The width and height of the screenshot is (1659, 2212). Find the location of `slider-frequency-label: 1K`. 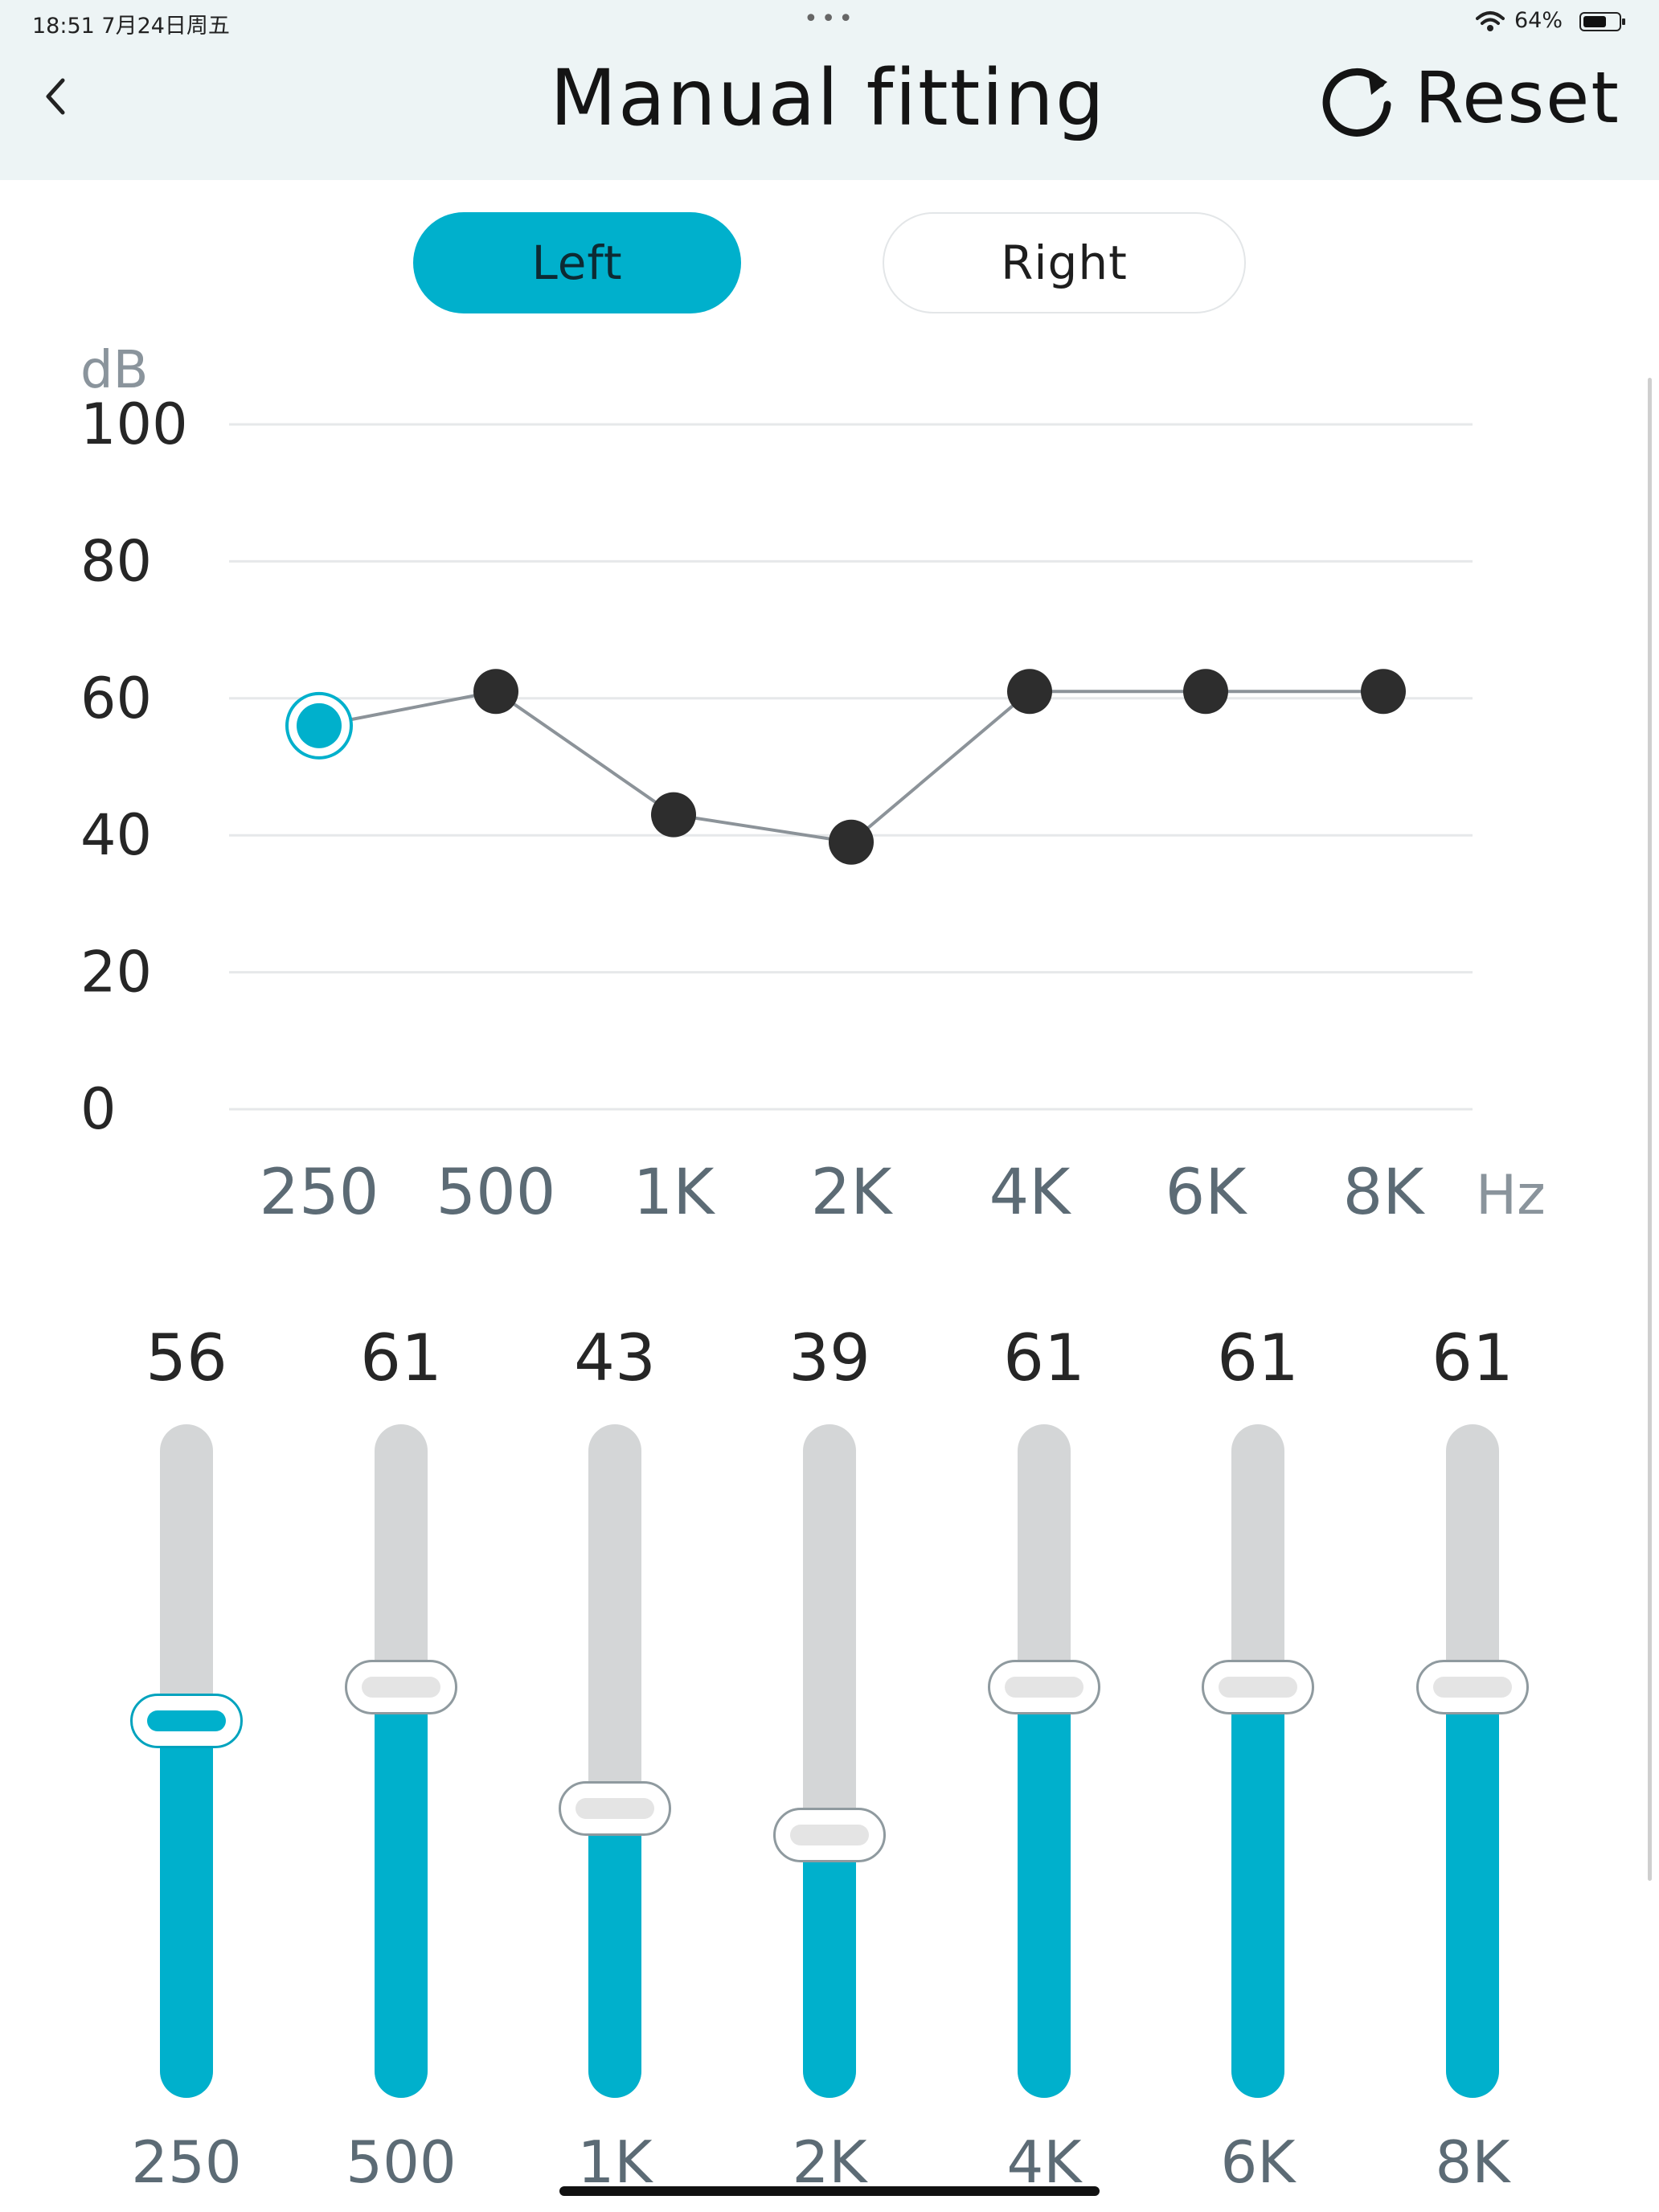

slider-frequency-label: 1K is located at coordinates (615, 2162).